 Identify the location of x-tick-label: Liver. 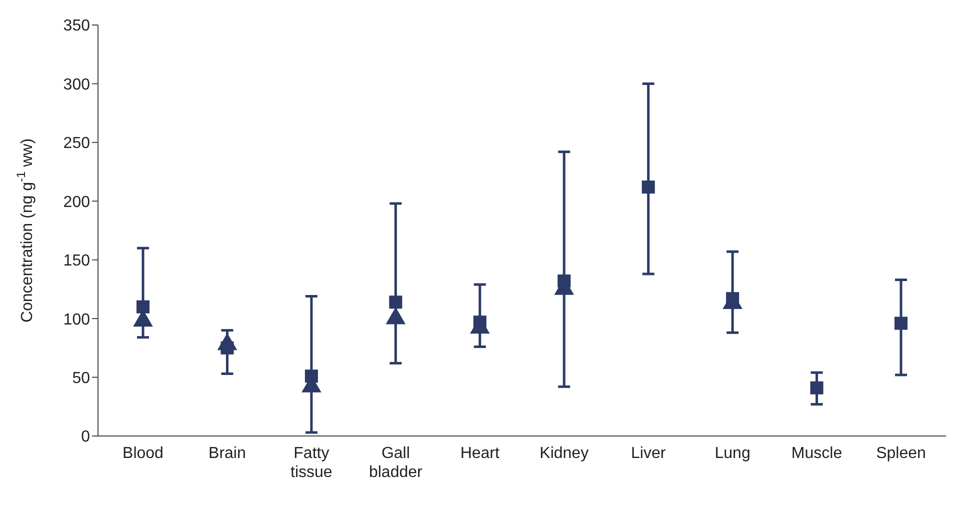
(648, 453).